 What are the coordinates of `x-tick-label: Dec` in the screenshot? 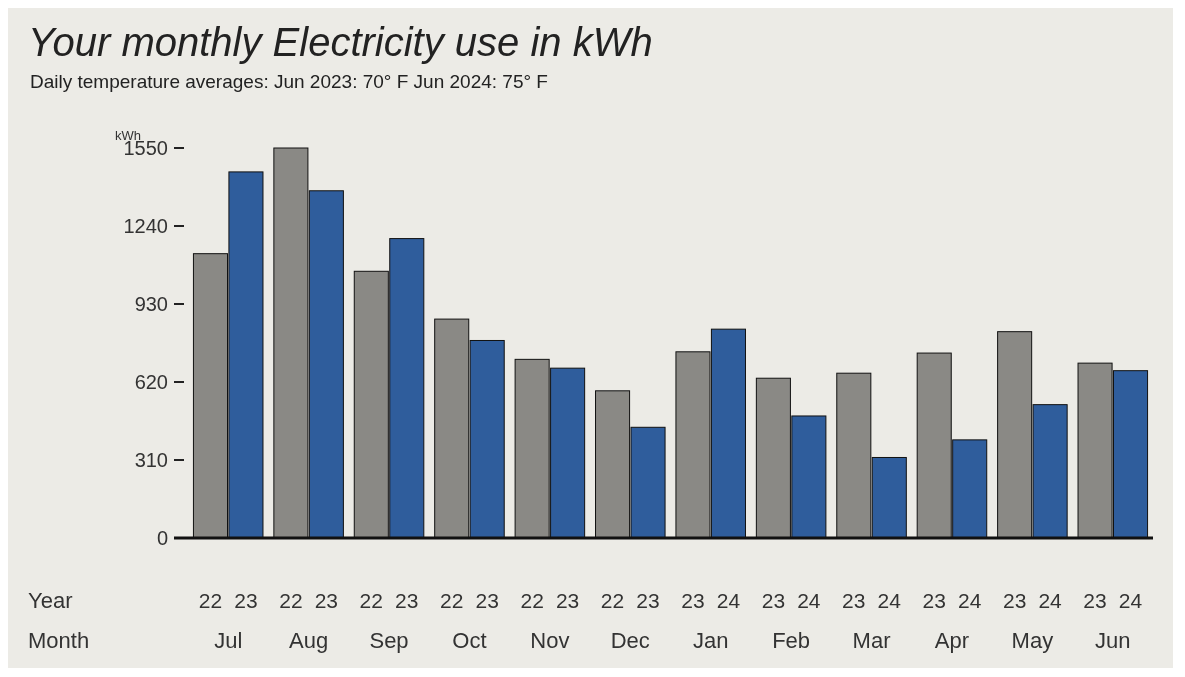 It's located at (630, 640).